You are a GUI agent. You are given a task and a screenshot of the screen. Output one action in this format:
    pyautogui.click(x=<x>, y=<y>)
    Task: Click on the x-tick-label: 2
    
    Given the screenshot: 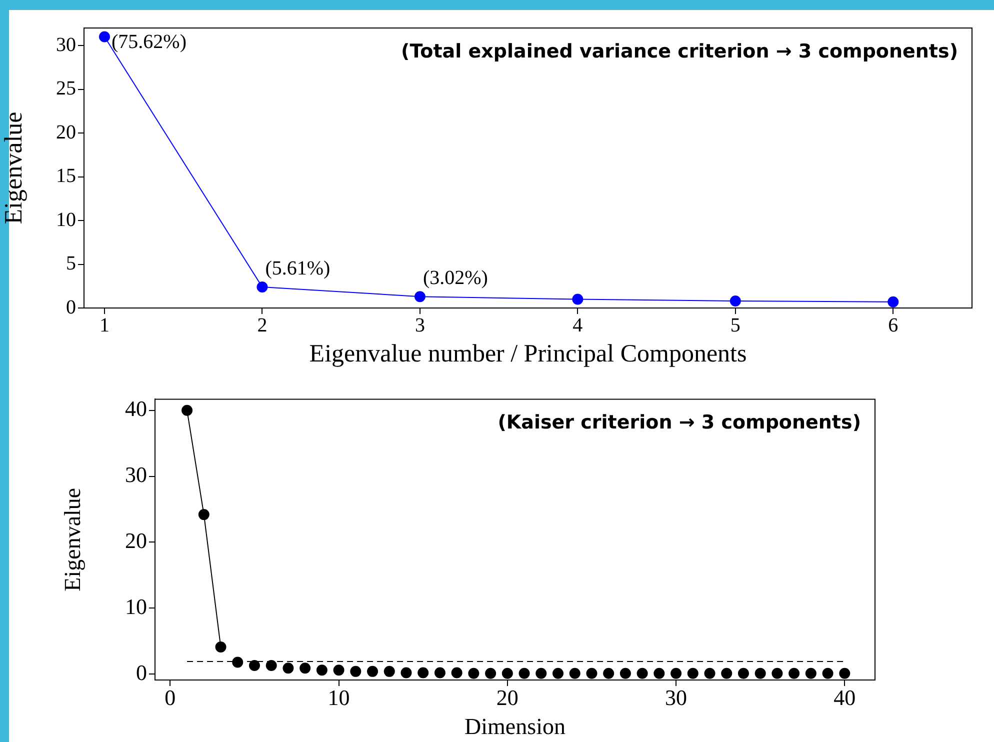 What is the action you would take?
    pyautogui.click(x=262, y=325)
    